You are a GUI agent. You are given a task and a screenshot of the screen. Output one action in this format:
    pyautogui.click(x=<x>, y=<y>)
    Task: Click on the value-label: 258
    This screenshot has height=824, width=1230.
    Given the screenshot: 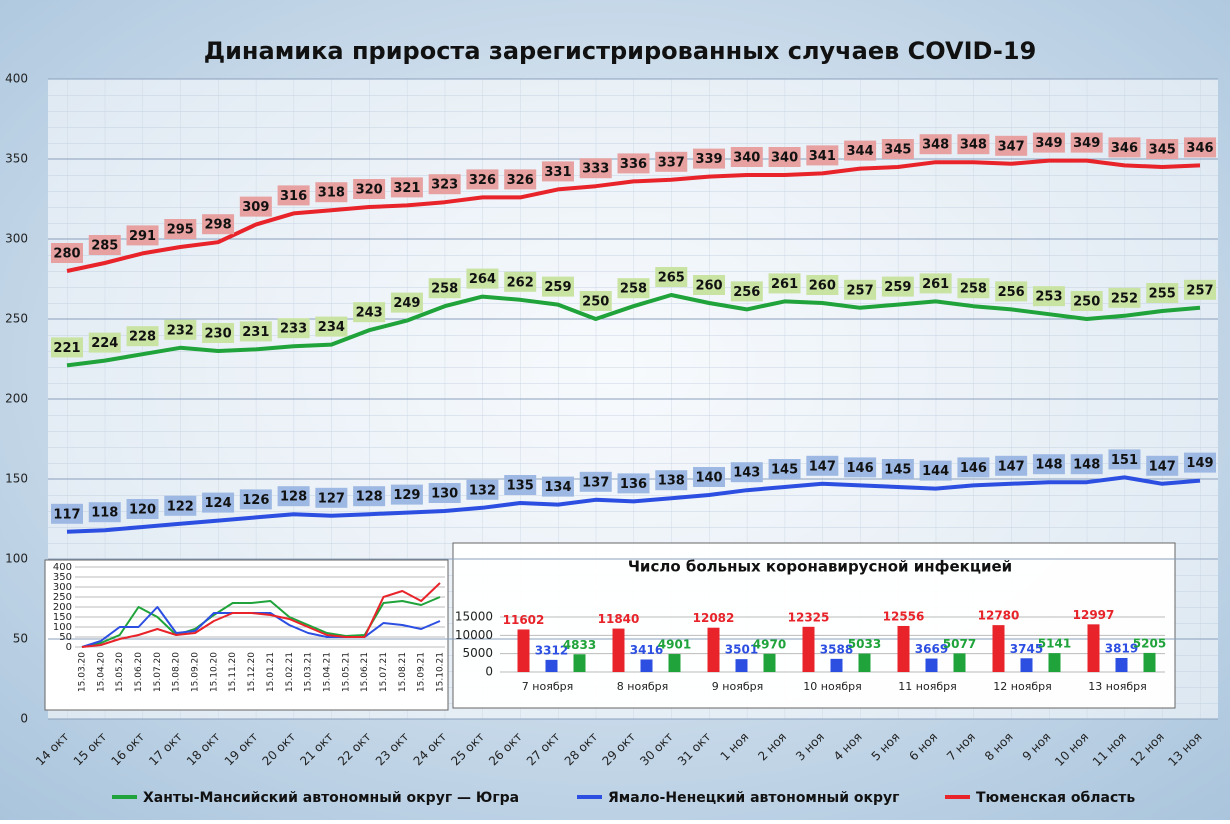 What is the action you would take?
    pyautogui.click(x=973, y=289)
    